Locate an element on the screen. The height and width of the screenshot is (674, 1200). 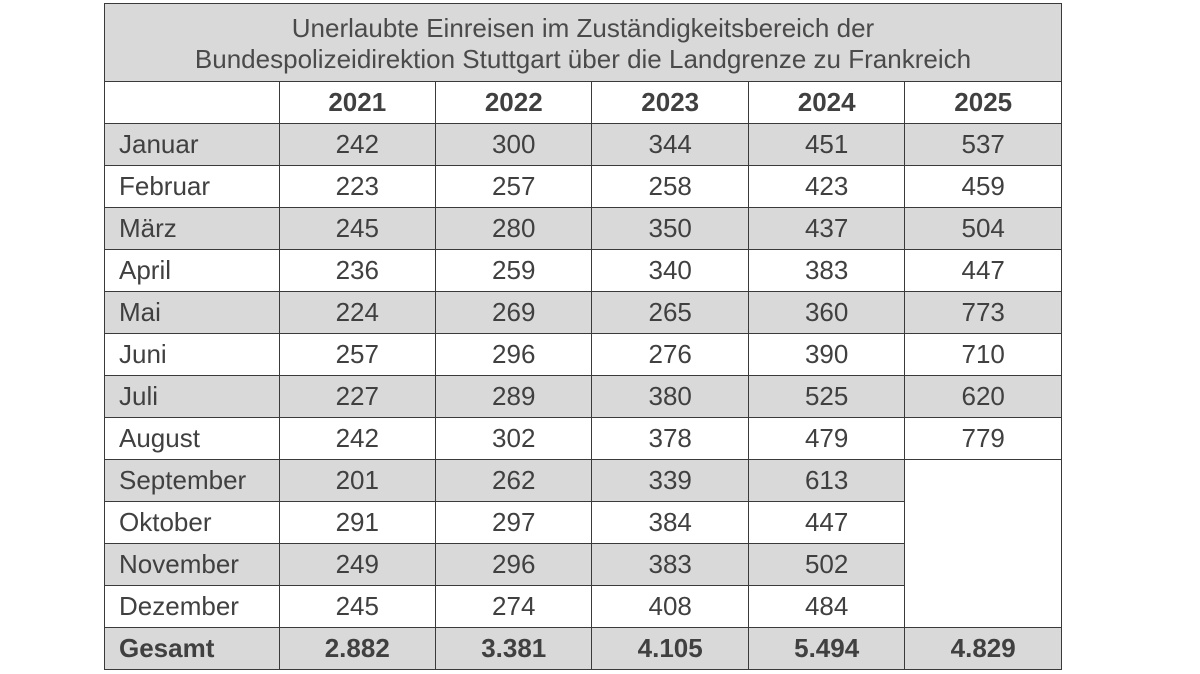
value-cell: 291 is located at coordinates (357, 522).